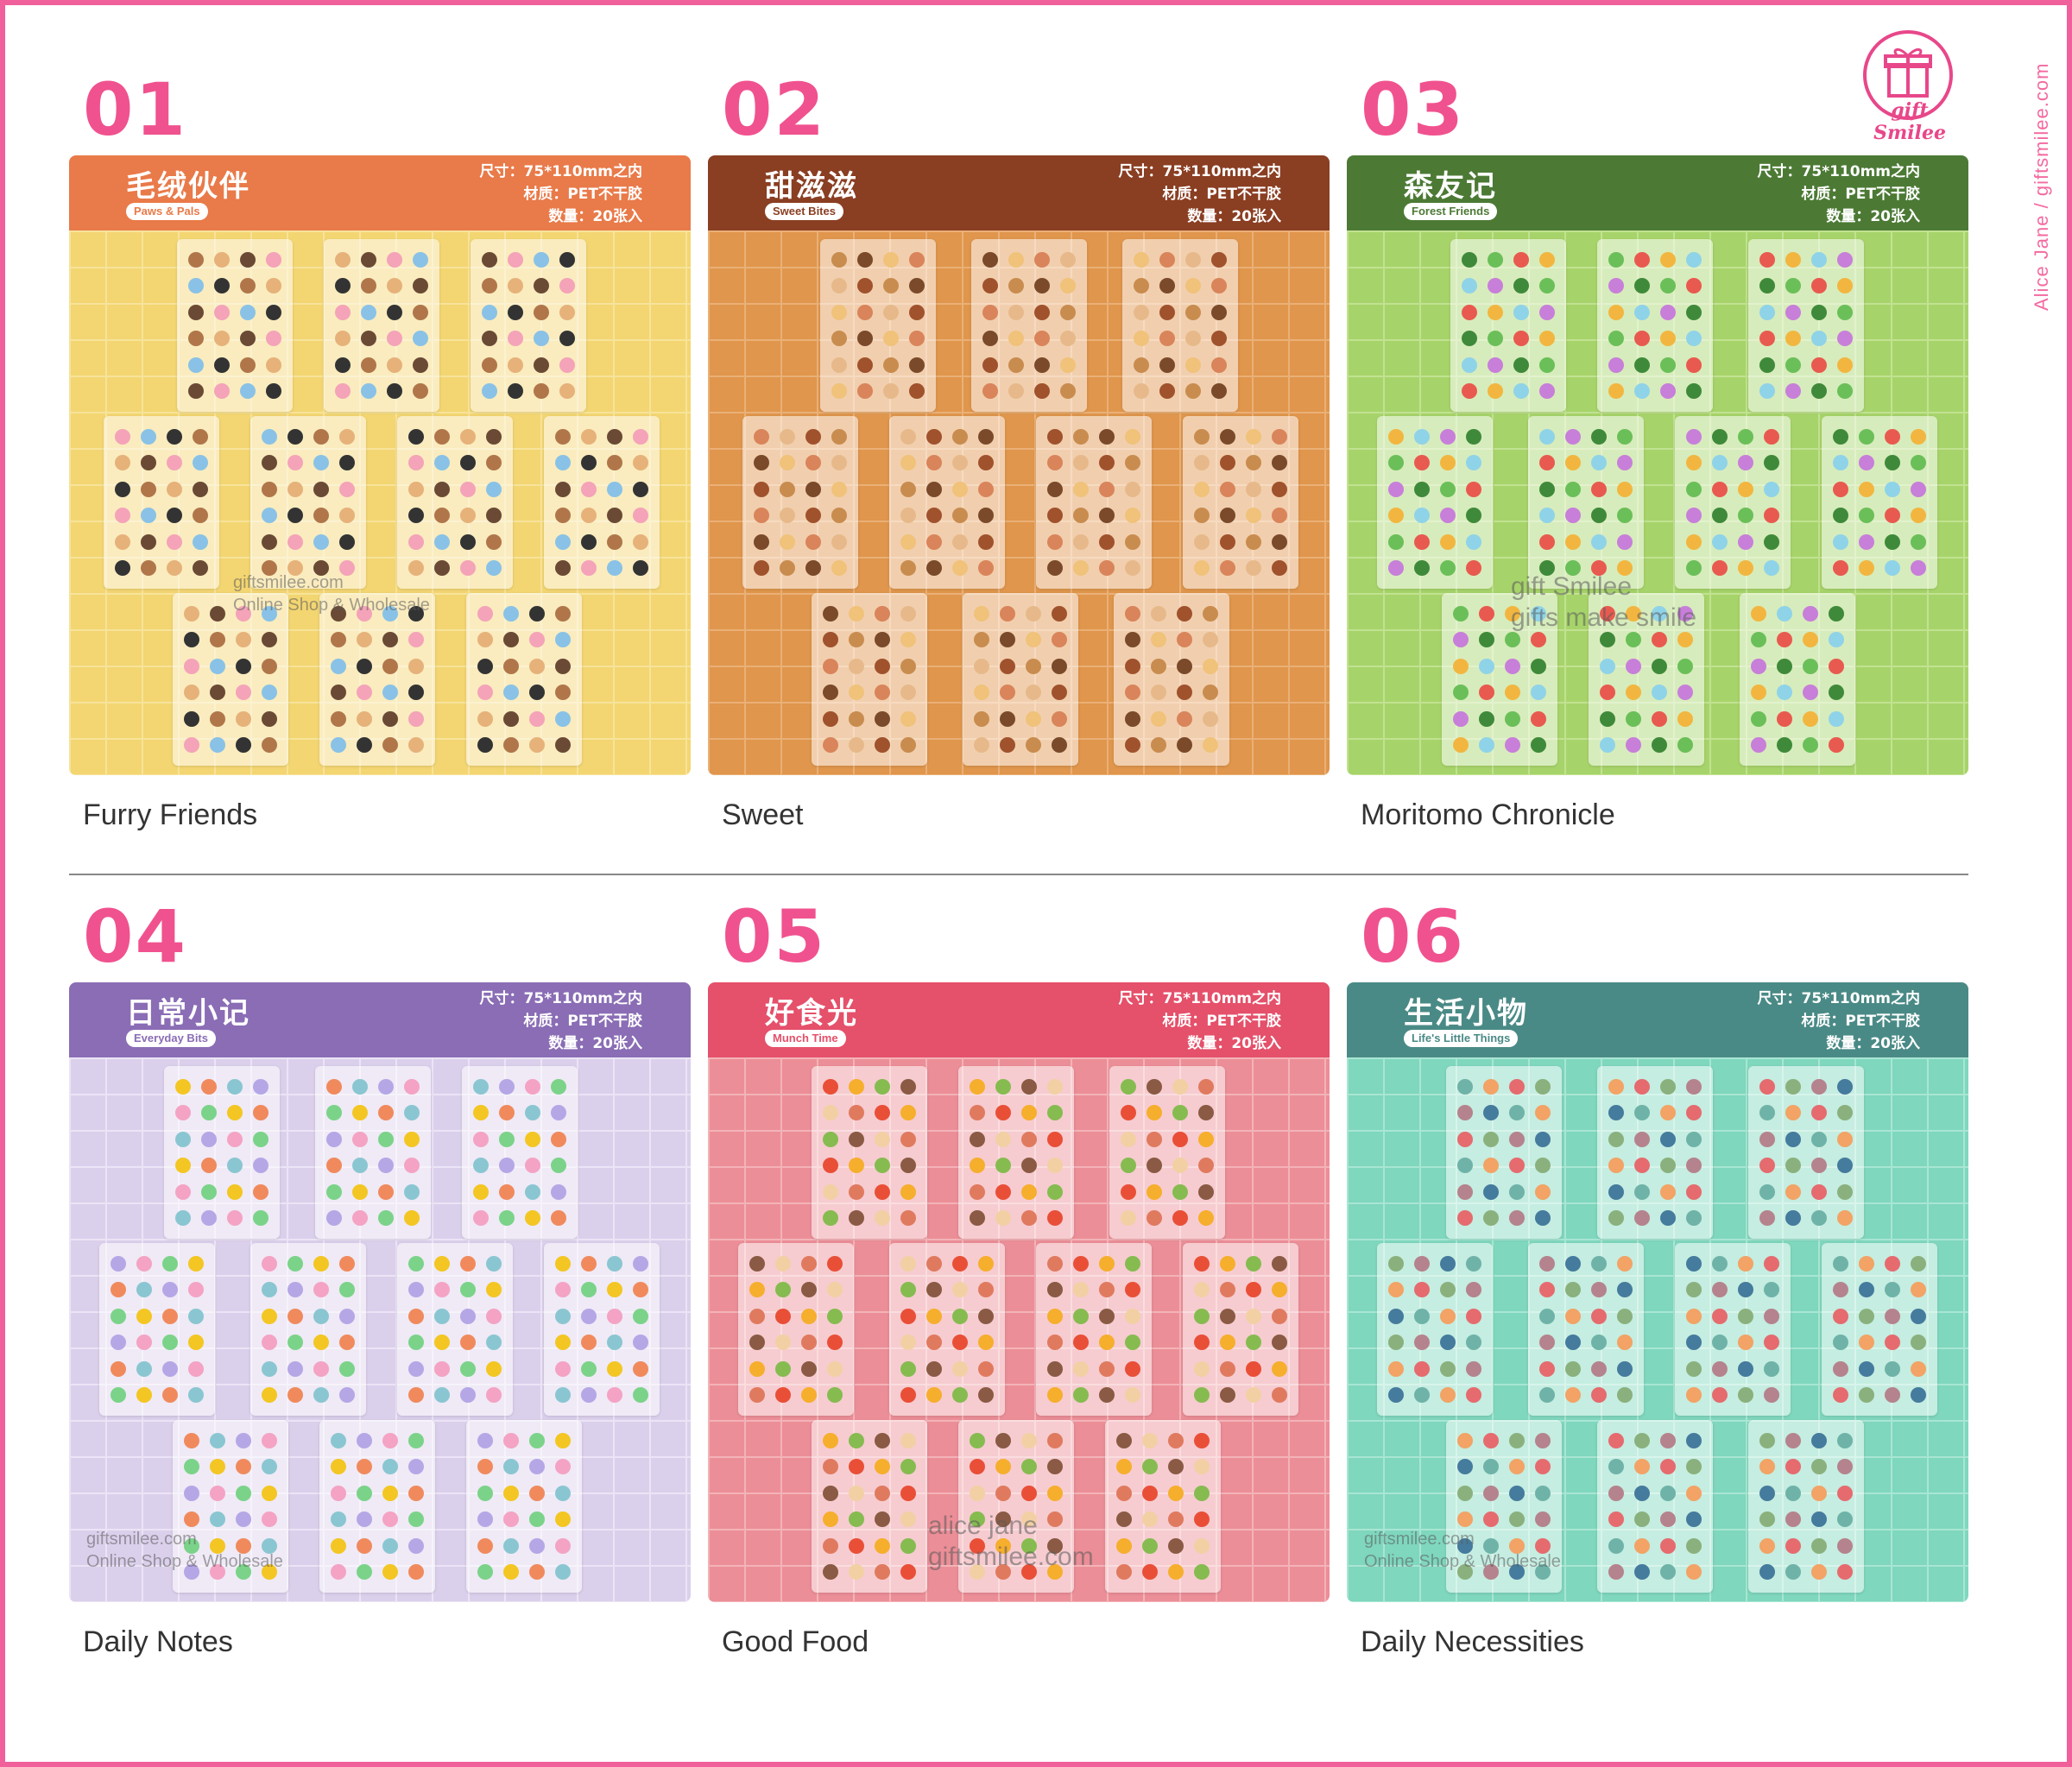 This screenshot has width=2072, height=1767. I want to click on spec-size: 尺寸：75*110mm之内, so click(1199, 998).